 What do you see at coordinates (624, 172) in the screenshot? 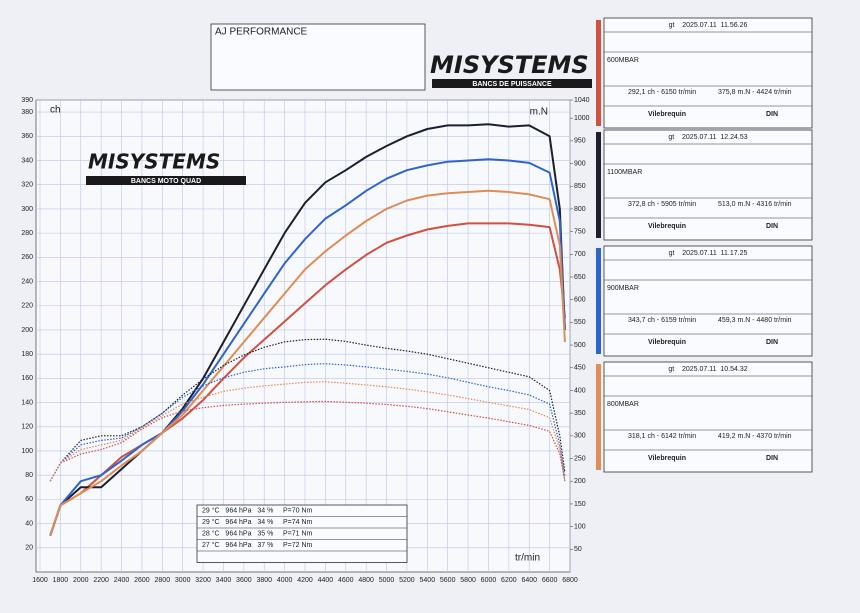
I see `run-name: 1100MBAR` at bounding box center [624, 172].